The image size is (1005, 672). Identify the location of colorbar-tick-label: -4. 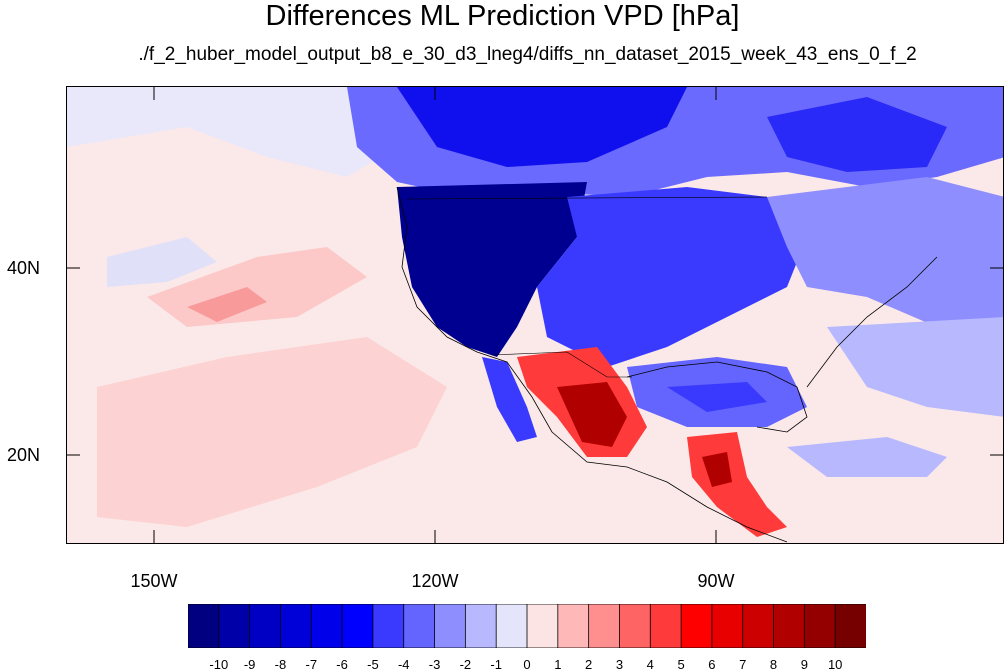
(403, 664).